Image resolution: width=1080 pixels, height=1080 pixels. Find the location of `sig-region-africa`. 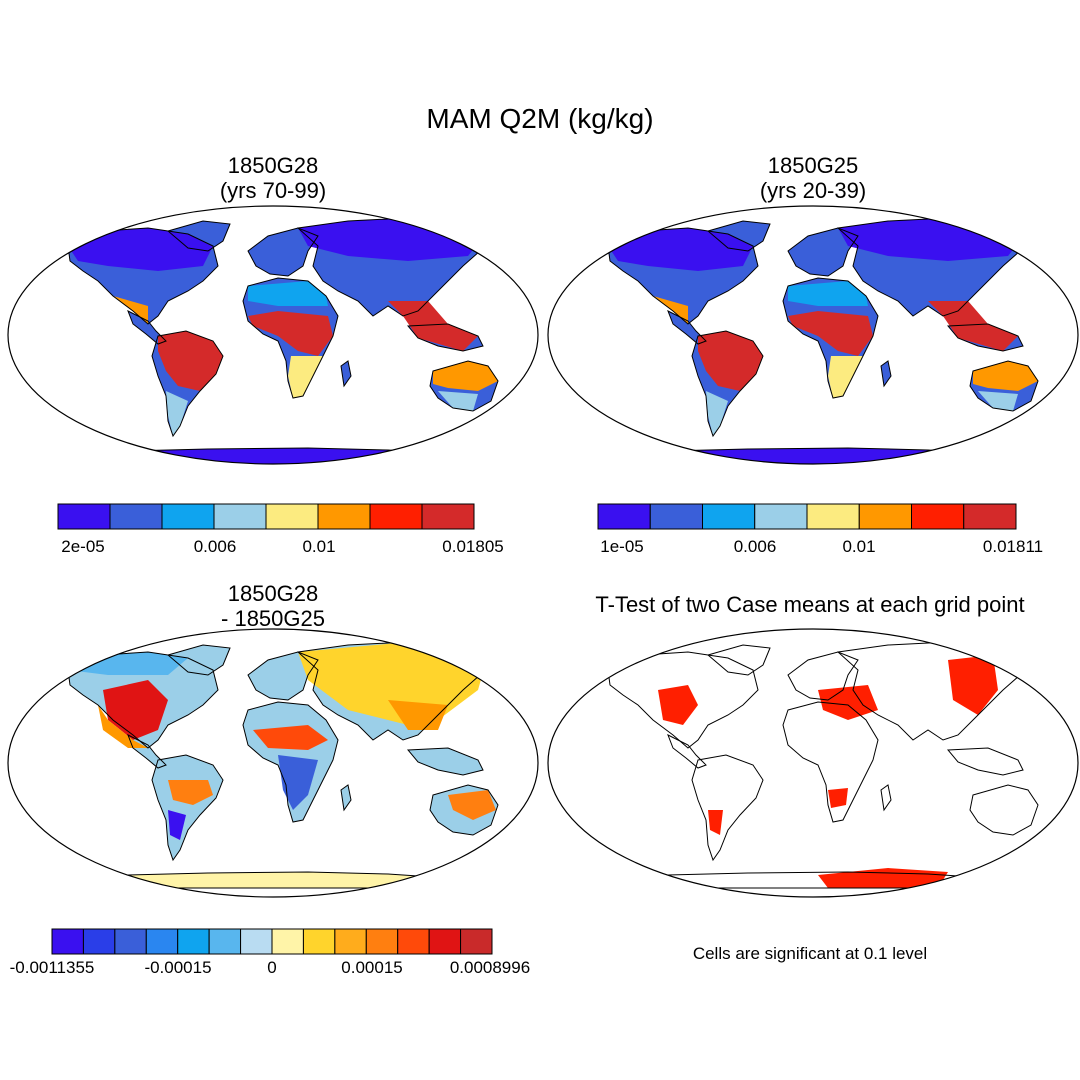

sig-region-africa is located at coordinates (838, 798).